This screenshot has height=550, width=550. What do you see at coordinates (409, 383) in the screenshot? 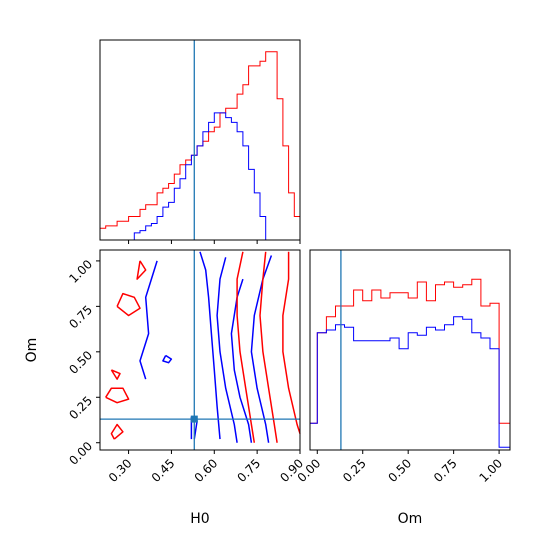
I see `om-histogram-blue` at bounding box center [409, 383].